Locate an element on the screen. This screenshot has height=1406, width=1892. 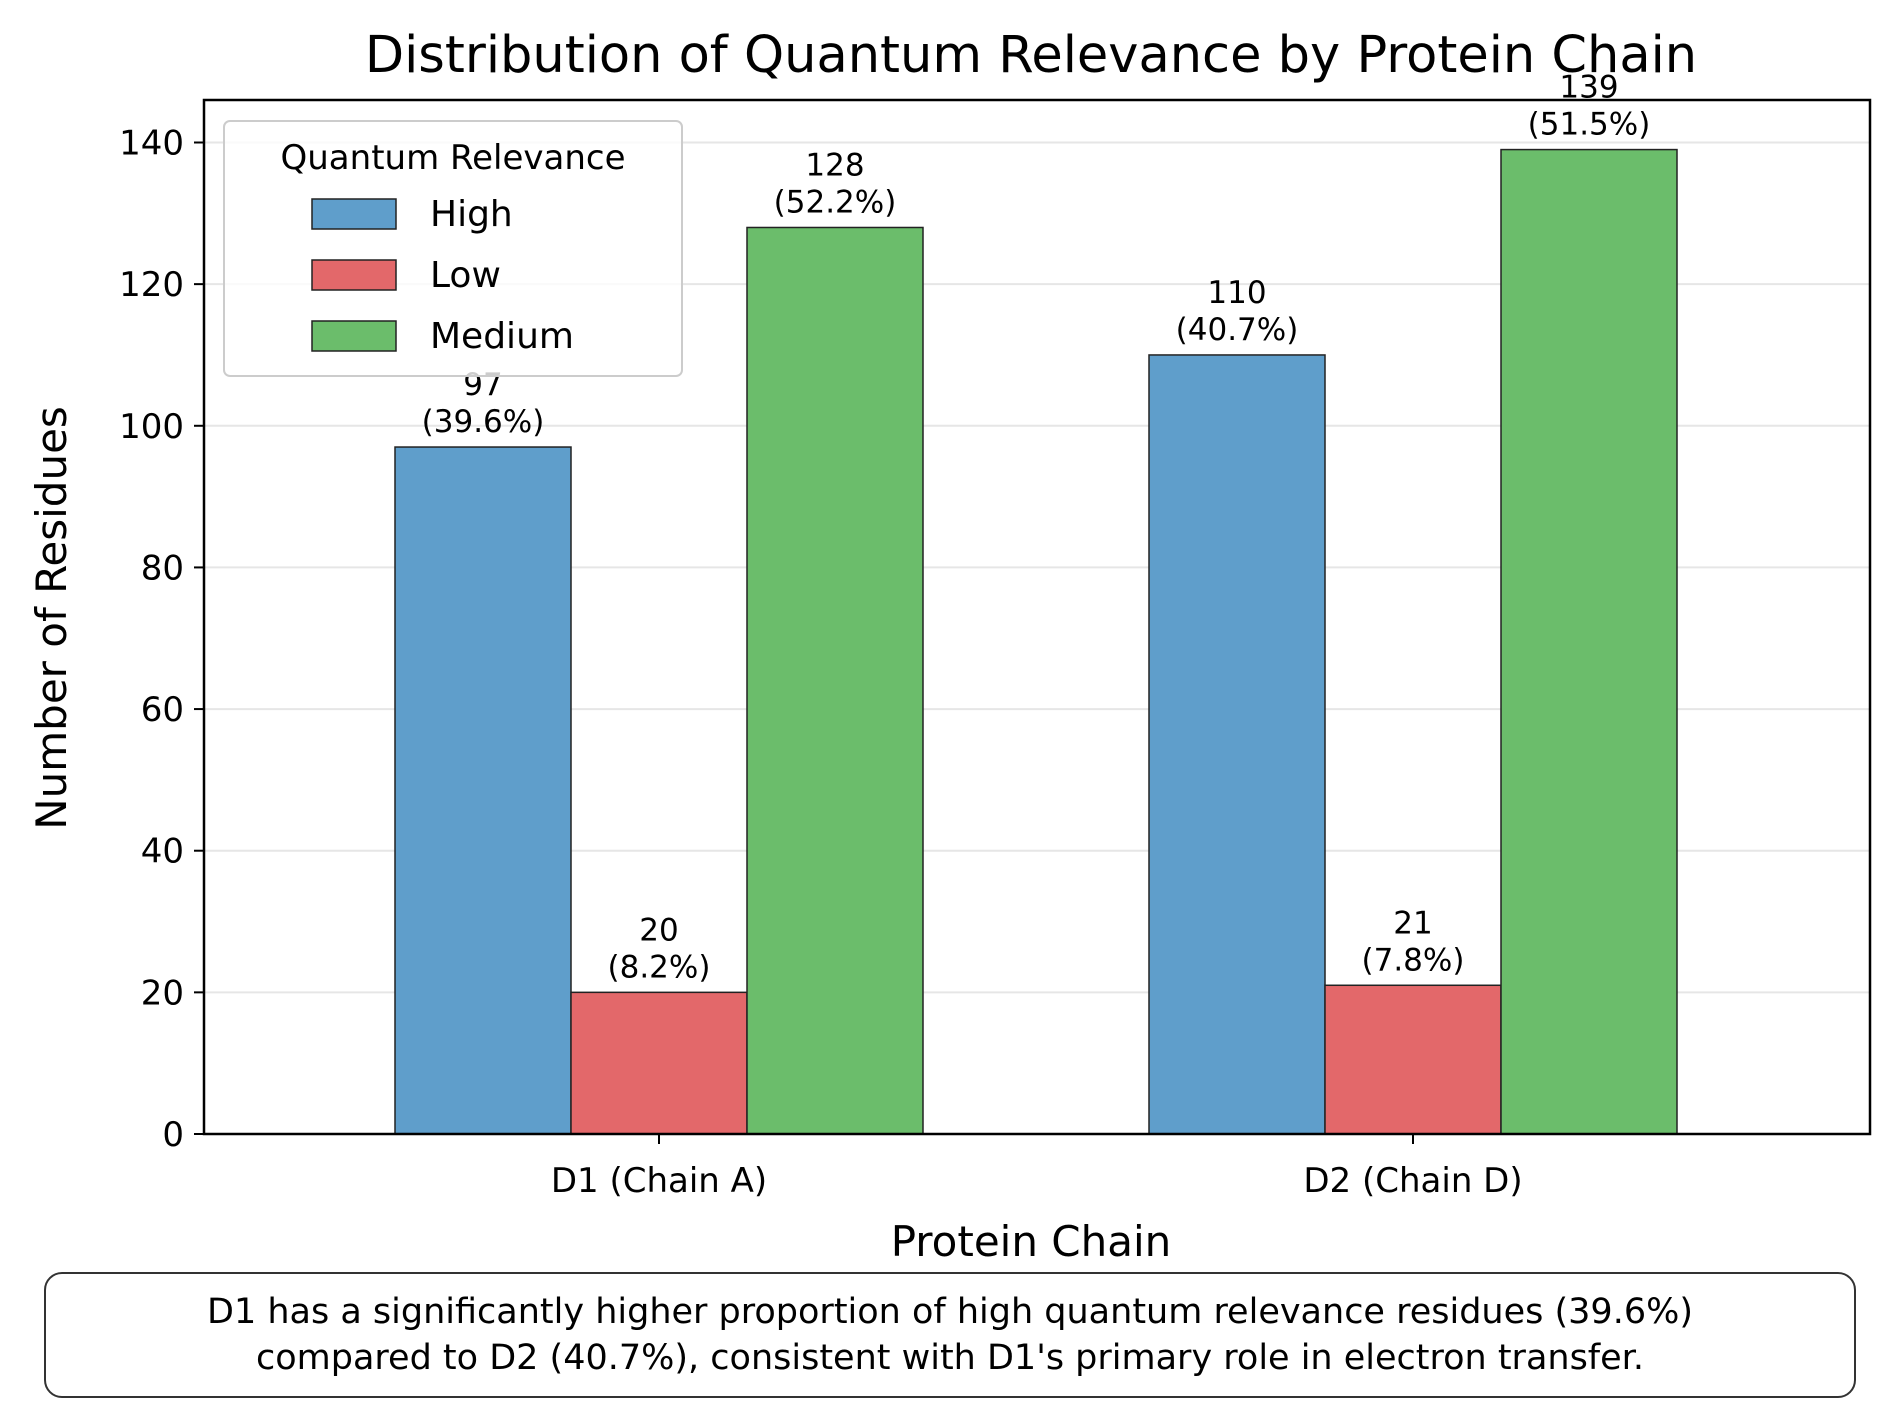
legend-swatch-medium is located at coordinates (354, 336).